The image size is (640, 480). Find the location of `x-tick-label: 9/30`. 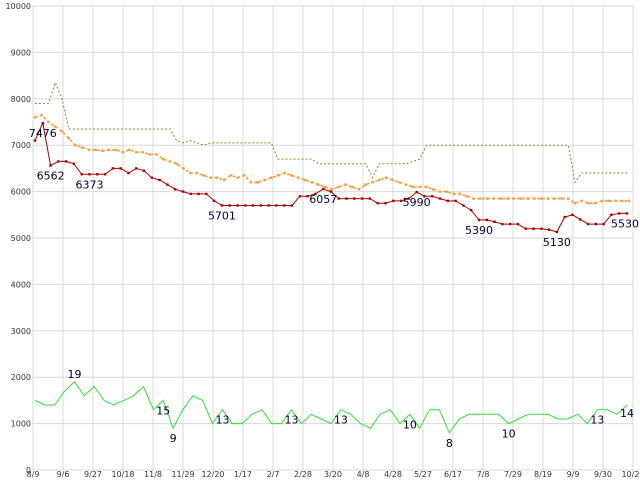

x-tick-label: 9/30 is located at coordinates (603, 474).